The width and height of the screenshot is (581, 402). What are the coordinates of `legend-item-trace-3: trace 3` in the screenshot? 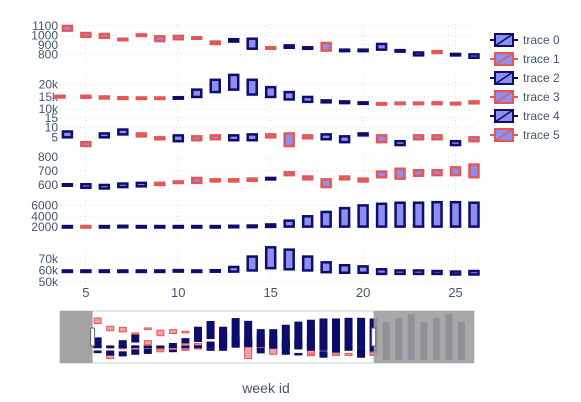 It's located at (525, 97).